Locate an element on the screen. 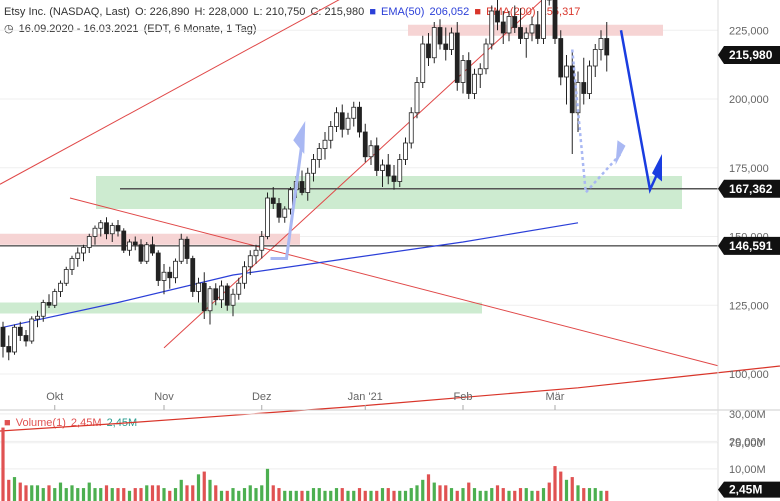 The height and width of the screenshot is (501, 780). price-tick-label: 125,000 is located at coordinates (749, 306).